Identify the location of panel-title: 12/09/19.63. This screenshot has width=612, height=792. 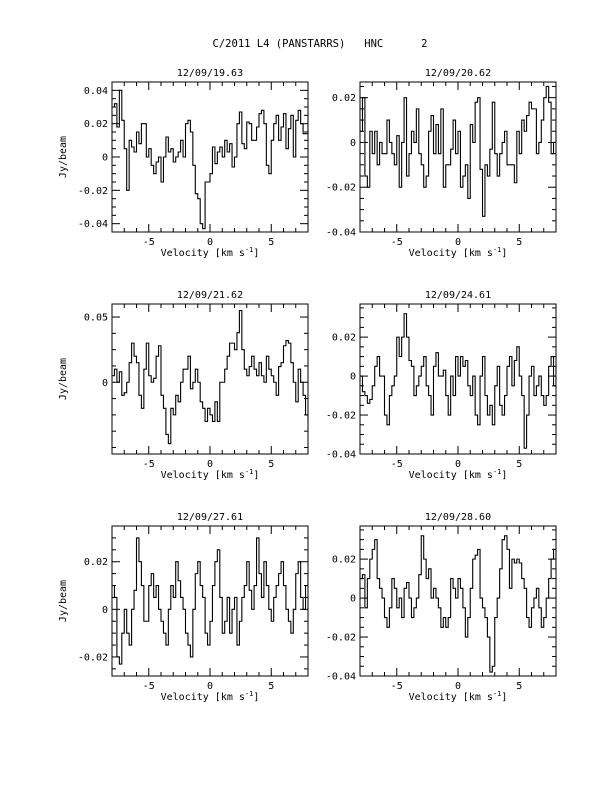
(210, 73).